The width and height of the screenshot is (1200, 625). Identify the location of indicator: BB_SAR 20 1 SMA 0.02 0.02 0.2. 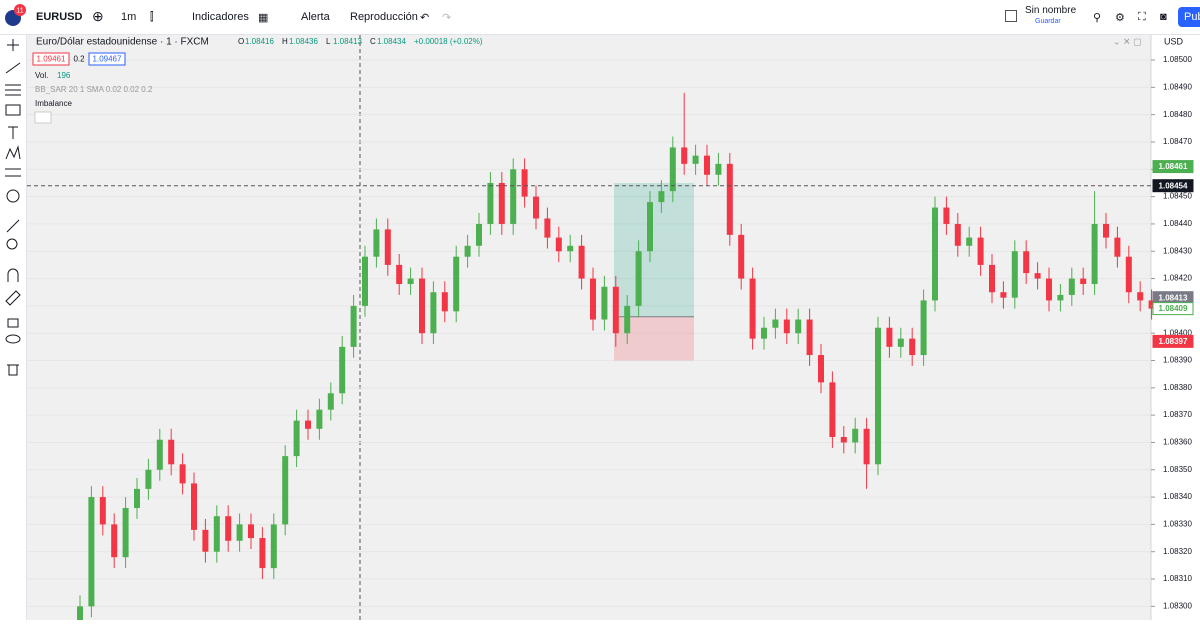
(94, 89).